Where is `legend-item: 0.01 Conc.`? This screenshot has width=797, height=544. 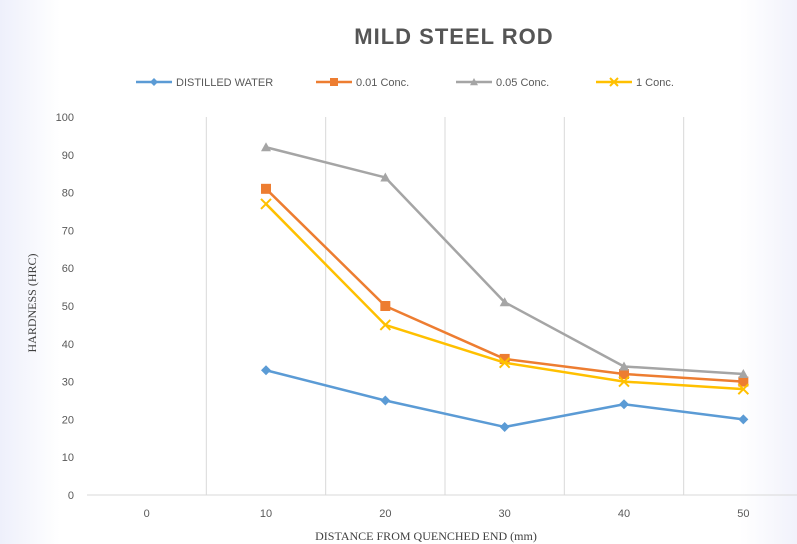 legend-item: 0.01 Conc. is located at coordinates (362, 83).